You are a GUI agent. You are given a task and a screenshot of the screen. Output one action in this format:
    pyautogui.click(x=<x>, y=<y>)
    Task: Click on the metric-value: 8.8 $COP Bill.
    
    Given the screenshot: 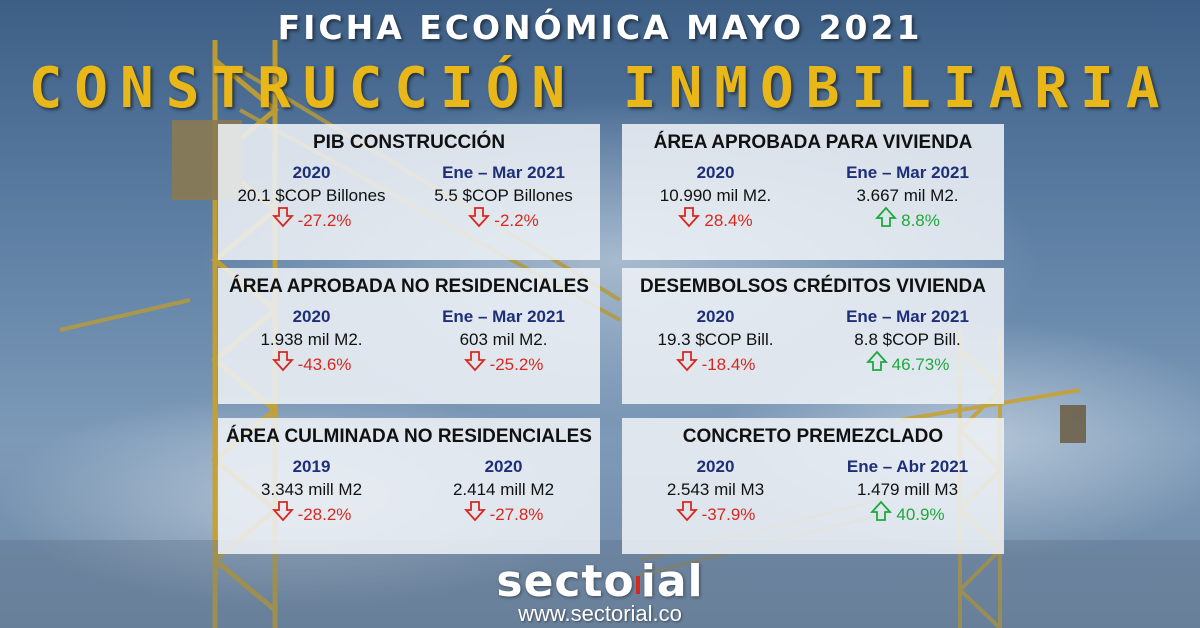 What is the action you would take?
    pyautogui.click(x=907, y=339)
    